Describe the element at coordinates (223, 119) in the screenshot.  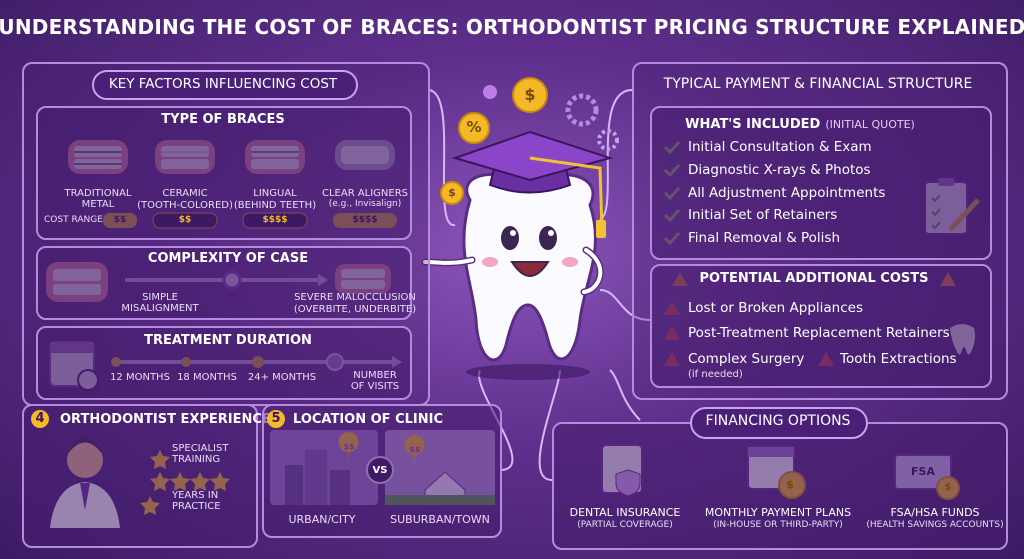
I see `box-title: TYPE OF BRACES` at that location.